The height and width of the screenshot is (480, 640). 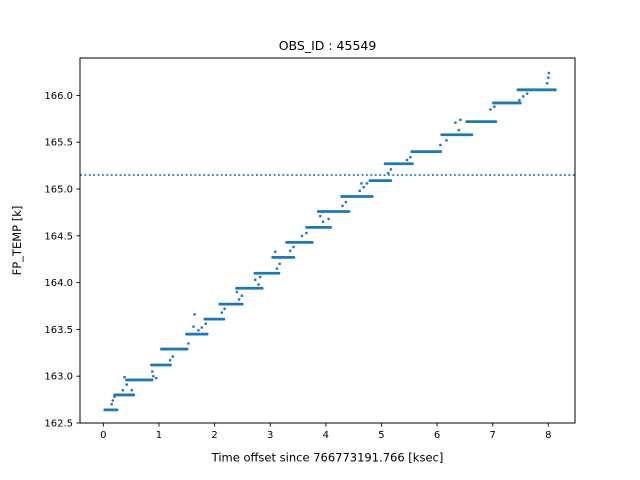 What do you see at coordinates (58, 143) in the screenshot?
I see `y-tick-label: 165.5` at bounding box center [58, 143].